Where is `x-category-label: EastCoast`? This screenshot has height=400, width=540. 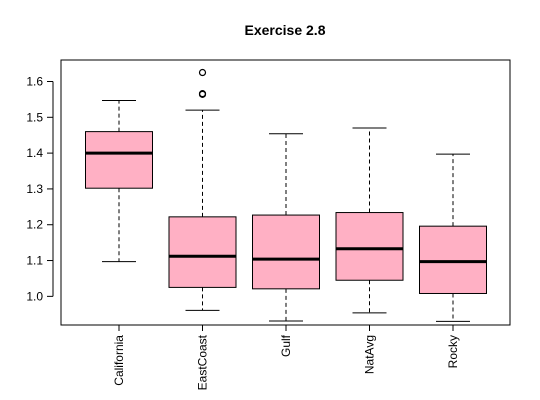 x-category-label: EastCoast is located at coordinates (203, 362).